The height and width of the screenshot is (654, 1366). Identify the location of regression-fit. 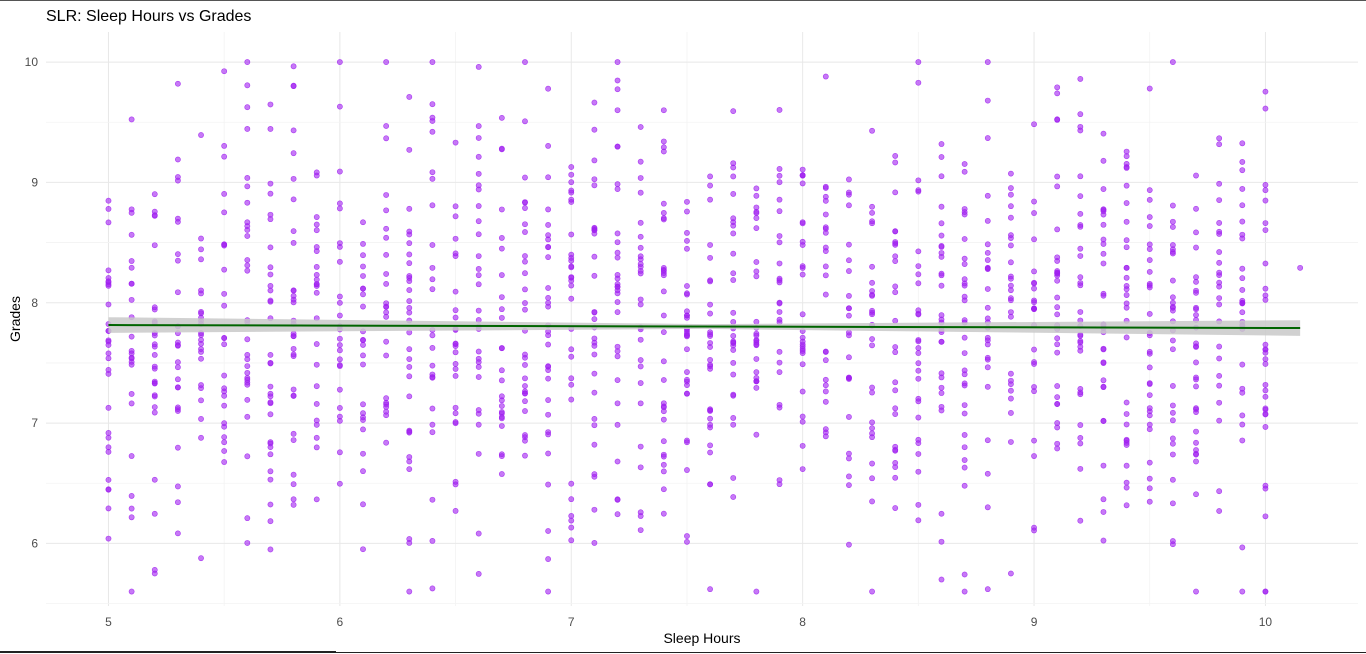
(704, 326).